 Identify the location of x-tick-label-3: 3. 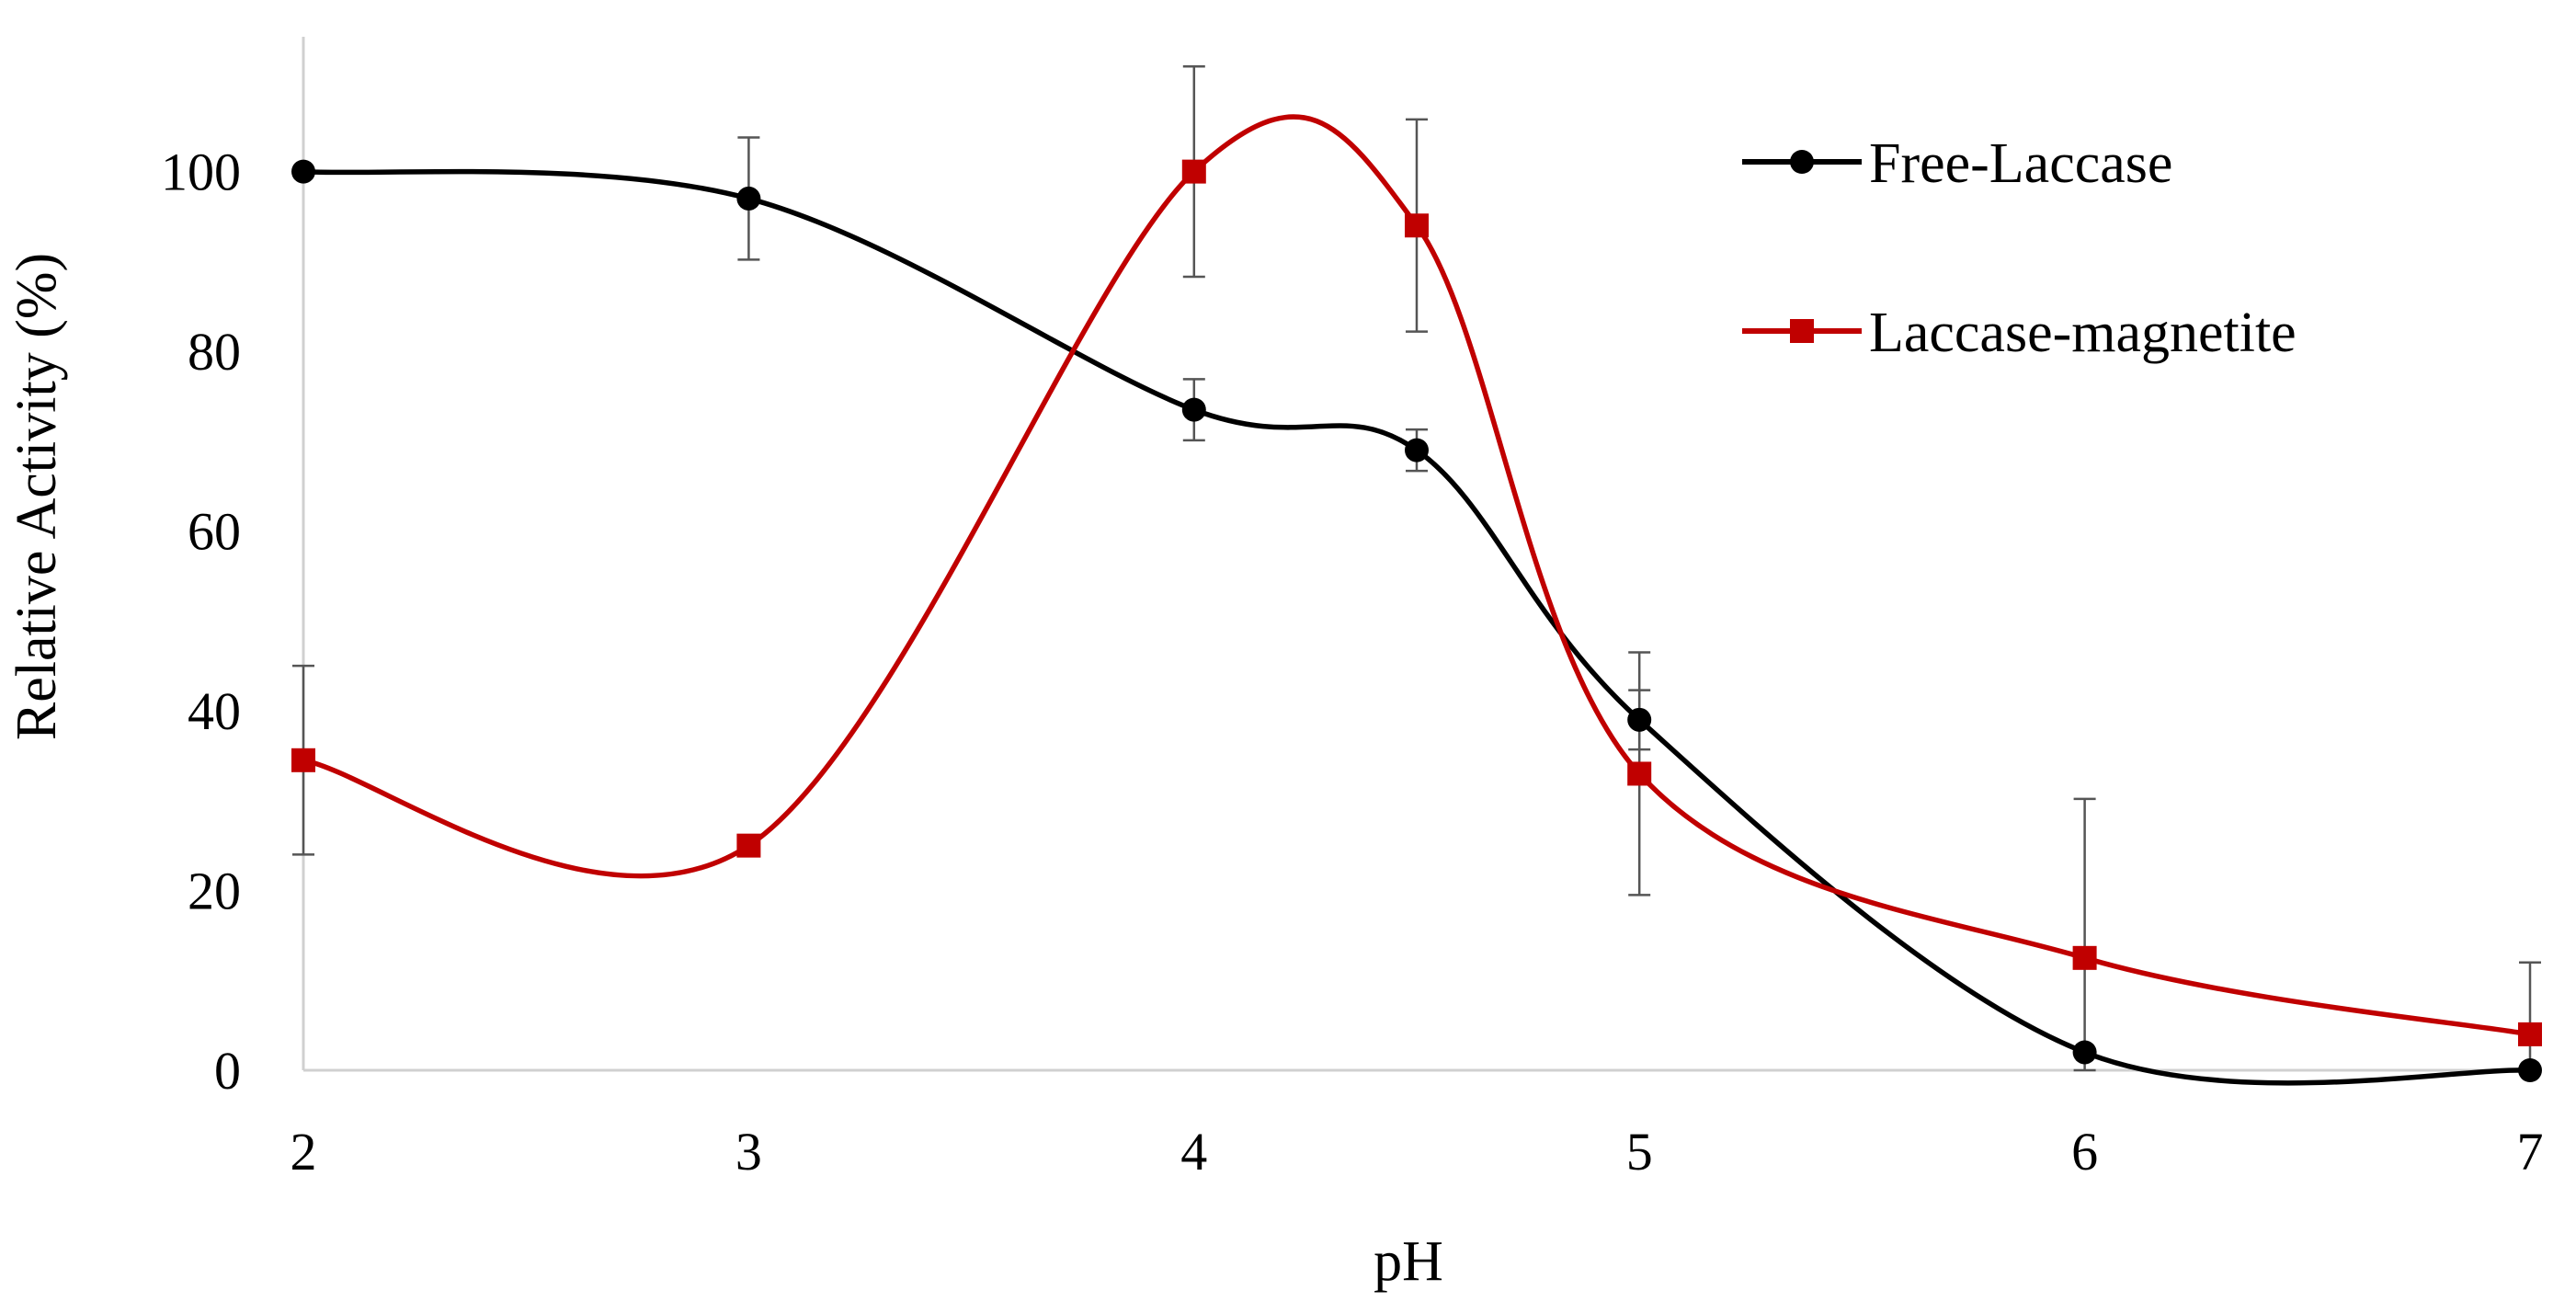
(748, 1152).